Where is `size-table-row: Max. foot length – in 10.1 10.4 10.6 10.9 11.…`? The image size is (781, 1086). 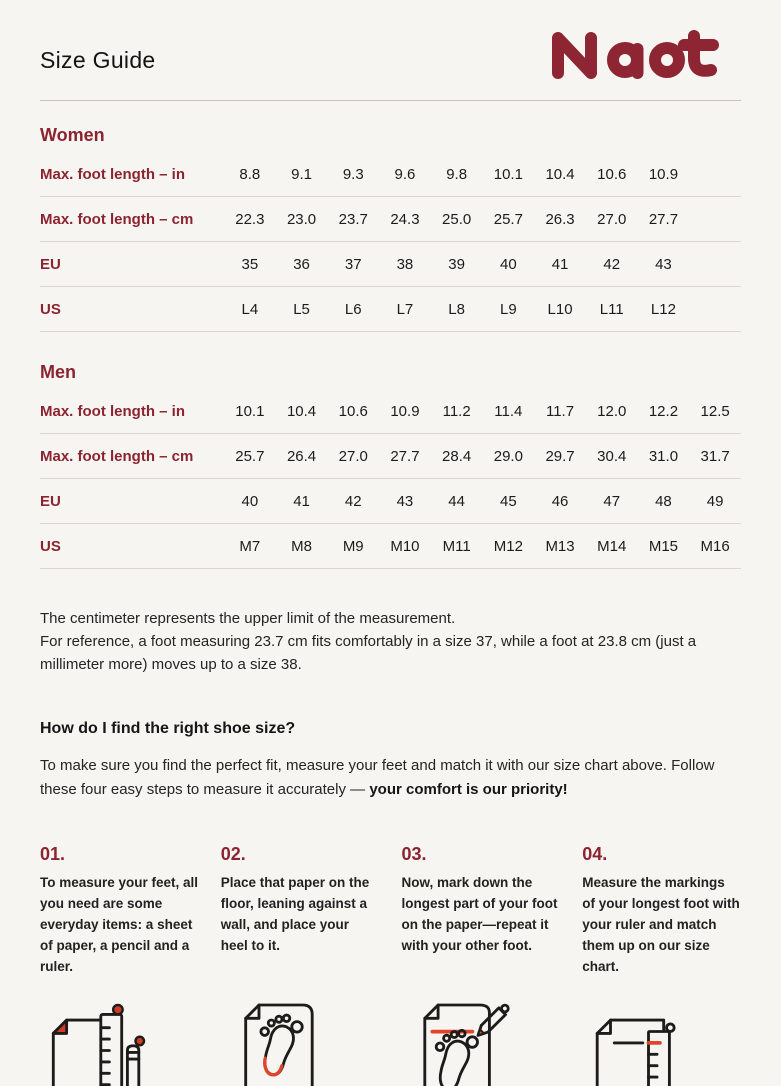
size-table-row: Max. foot length – in 10.1 10.4 10.6 10.9 11.… is located at coordinates (390, 411).